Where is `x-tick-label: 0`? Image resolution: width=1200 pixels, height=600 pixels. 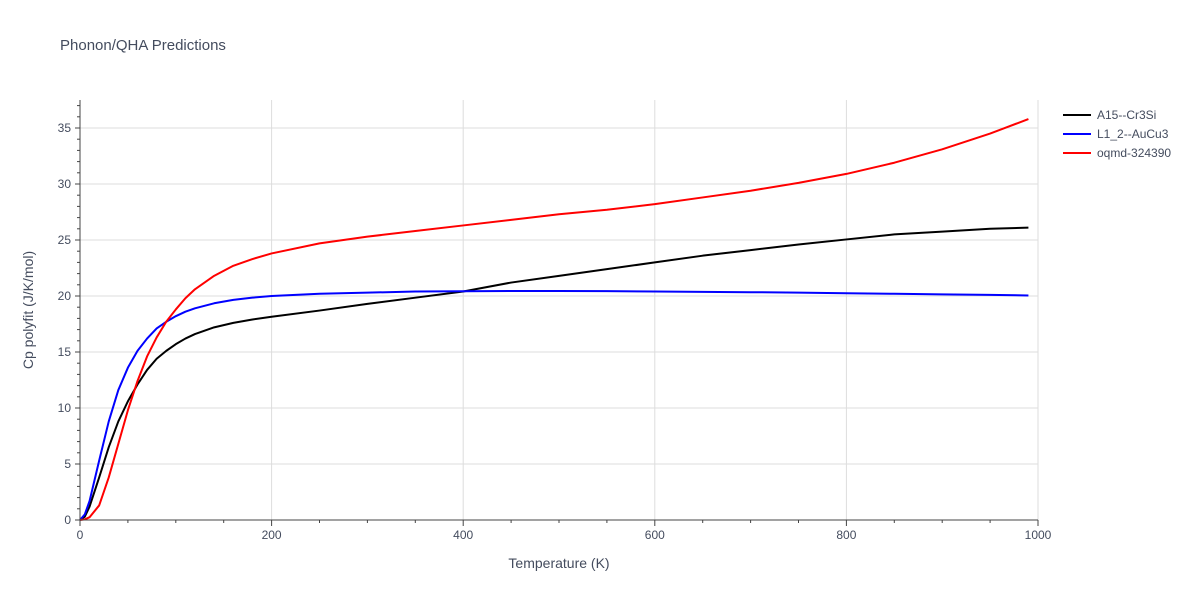
x-tick-label: 0 is located at coordinates (80, 535).